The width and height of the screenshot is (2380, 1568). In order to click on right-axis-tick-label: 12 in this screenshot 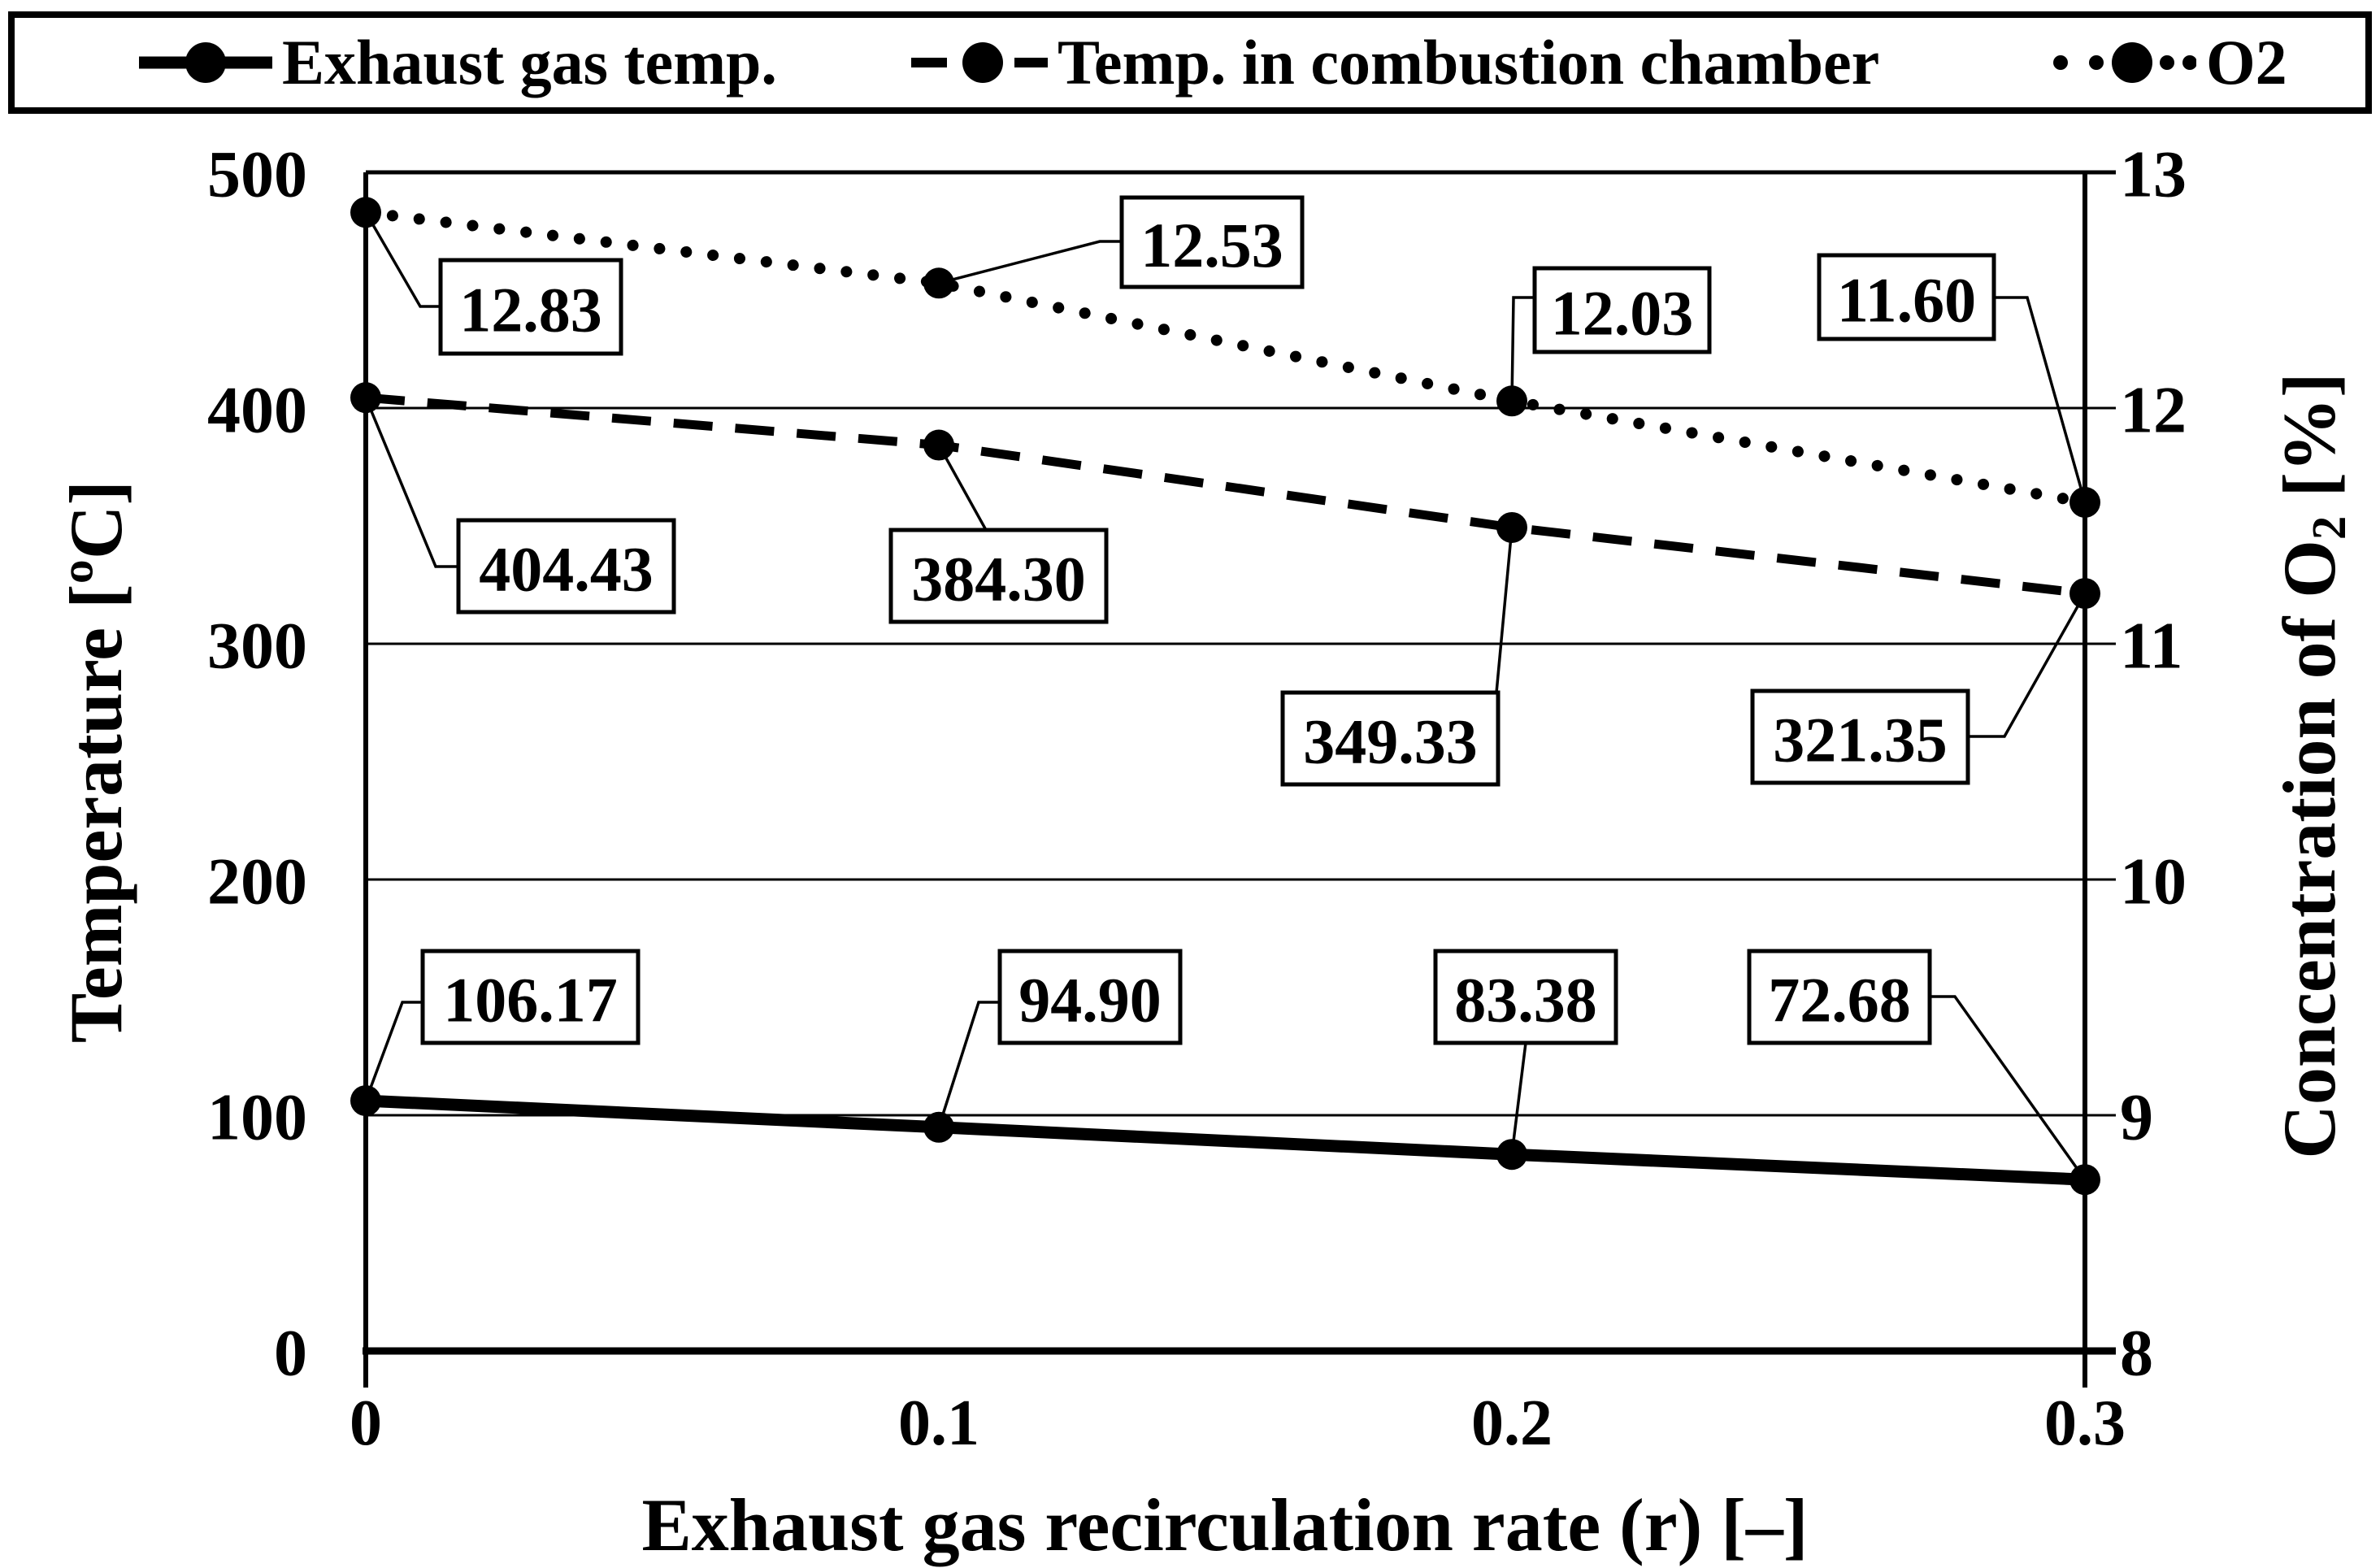, I will do `click(2153, 410)`.